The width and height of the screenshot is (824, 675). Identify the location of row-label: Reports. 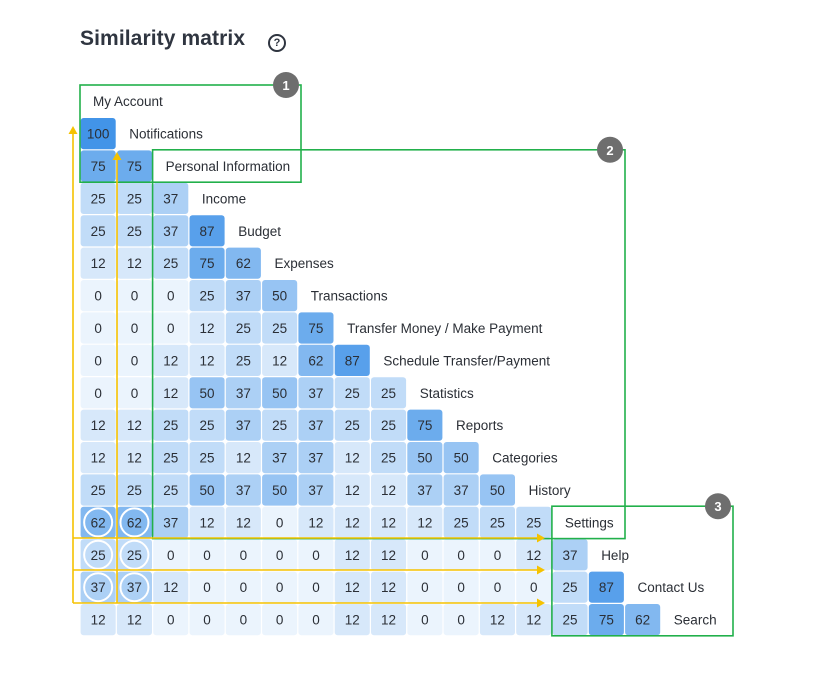
(480, 425).